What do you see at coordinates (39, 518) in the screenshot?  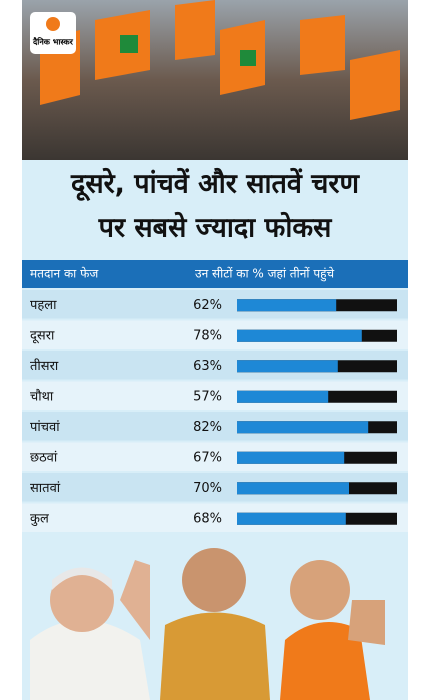 I see `category-label: कुल` at bounding box center [39, 518].